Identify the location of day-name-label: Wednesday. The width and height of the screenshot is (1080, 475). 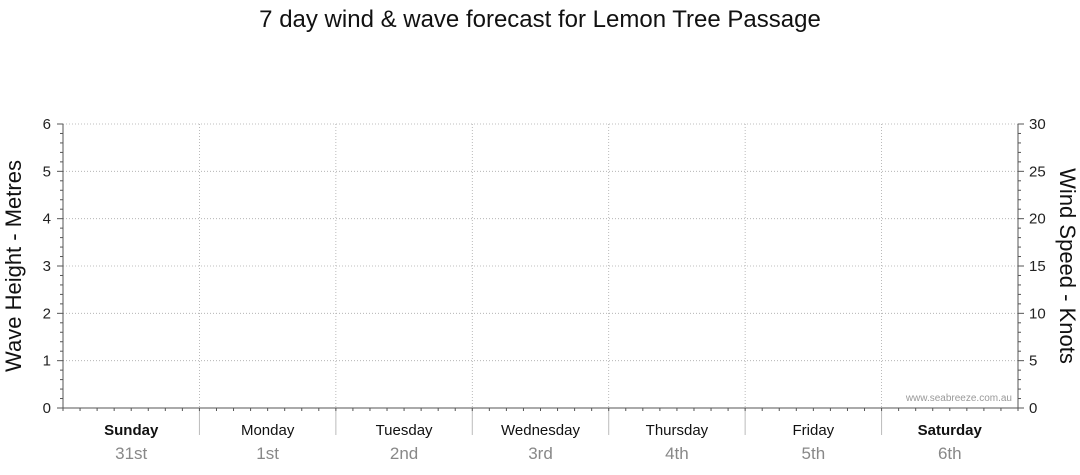
(540, 430).